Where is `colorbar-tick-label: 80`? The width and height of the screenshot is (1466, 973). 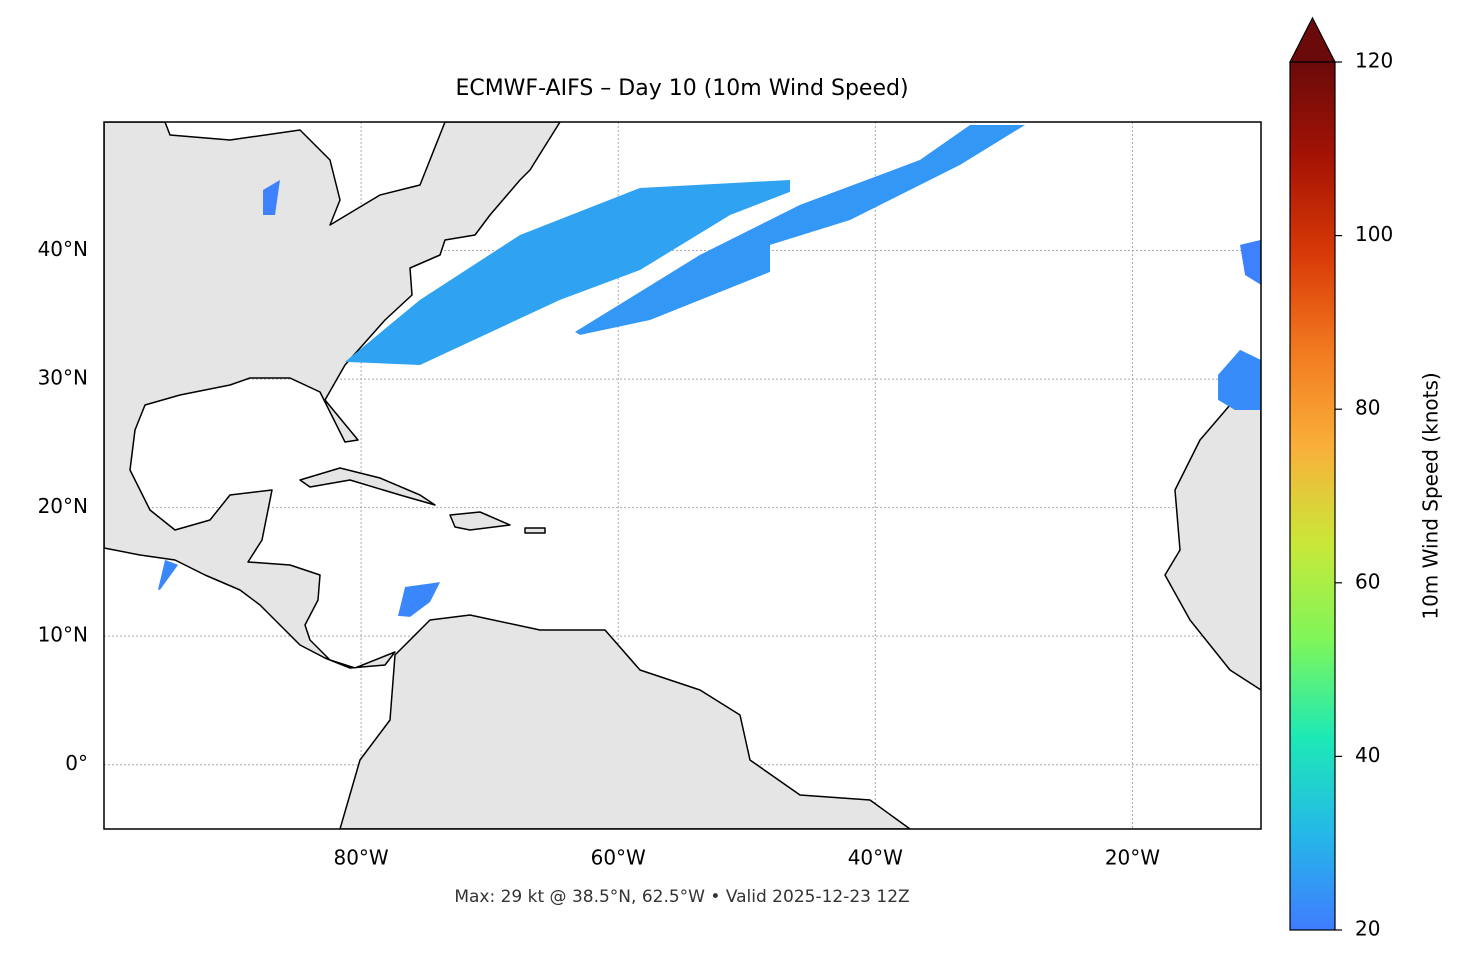 colorbar-tick-label: 80 is located at coordinates (1367, 408).